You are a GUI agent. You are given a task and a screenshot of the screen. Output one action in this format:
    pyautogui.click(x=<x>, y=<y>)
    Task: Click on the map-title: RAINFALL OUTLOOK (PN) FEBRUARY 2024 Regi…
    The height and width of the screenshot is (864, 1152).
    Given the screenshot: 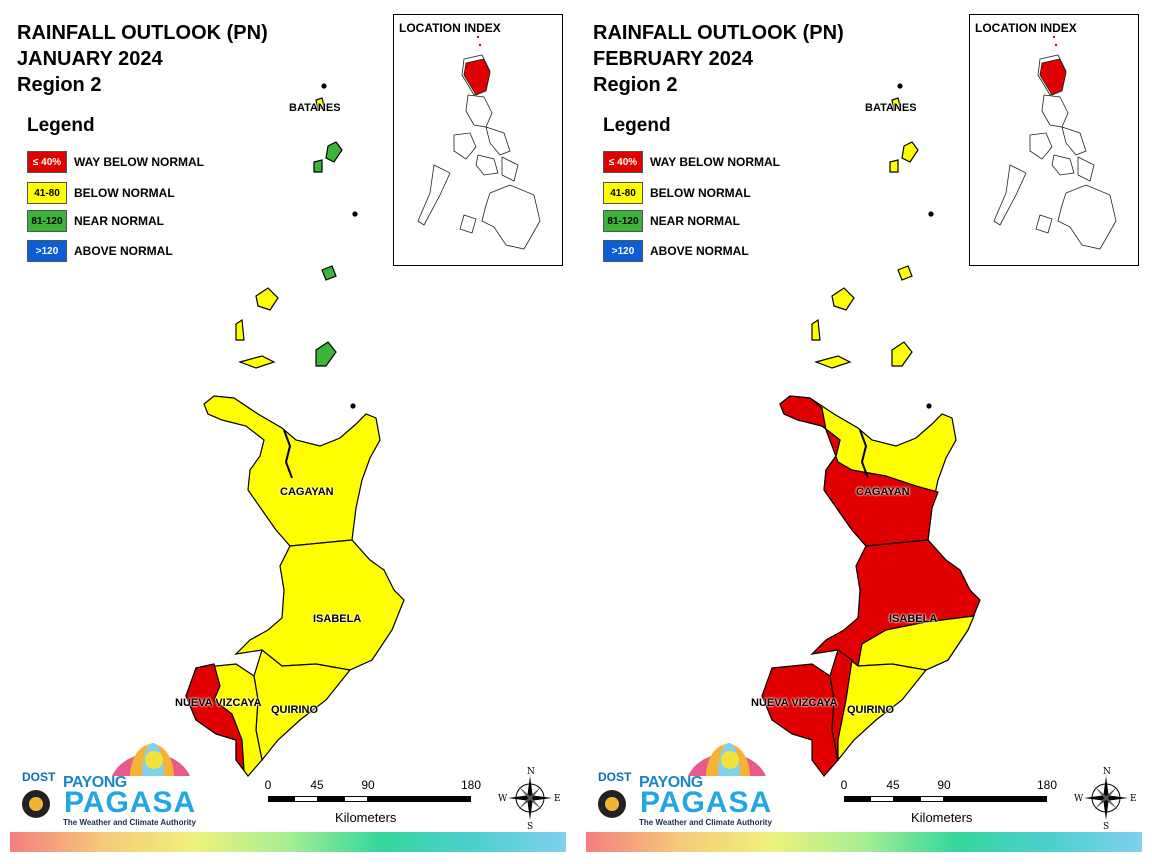 What is the action you would take?
    pyautogui.click(x=718, y=59)
    